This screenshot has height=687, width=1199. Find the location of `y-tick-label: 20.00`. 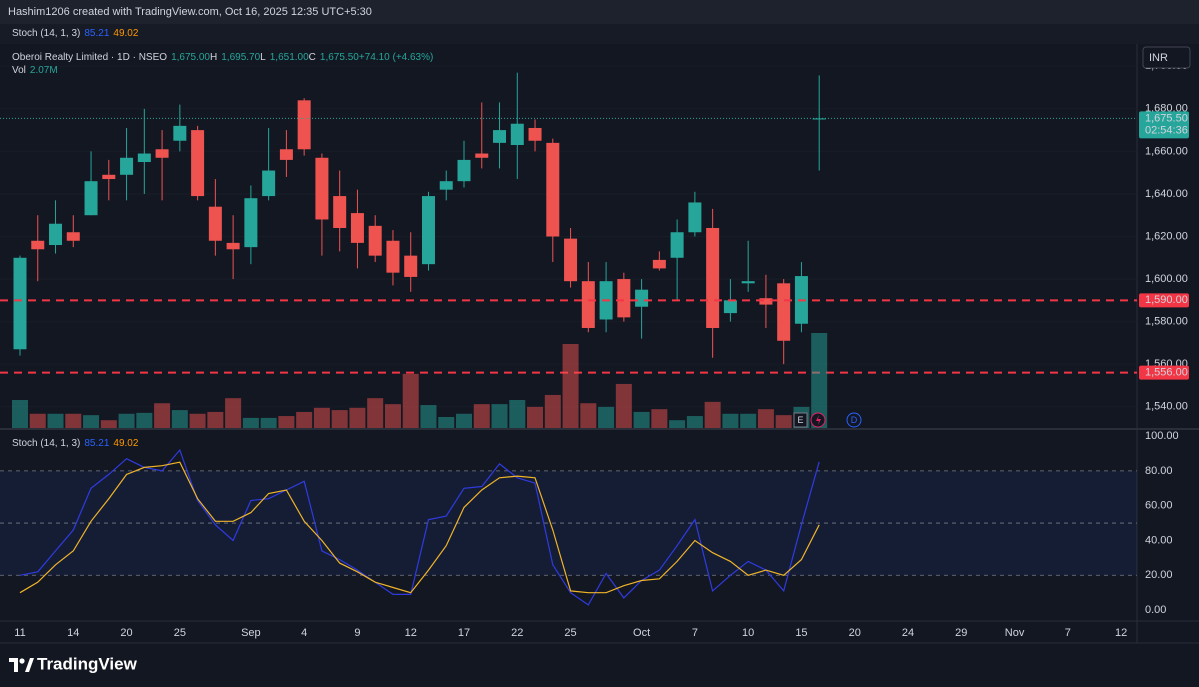

y-tick-label: 20.00 is located at coordinates (1159, 575).